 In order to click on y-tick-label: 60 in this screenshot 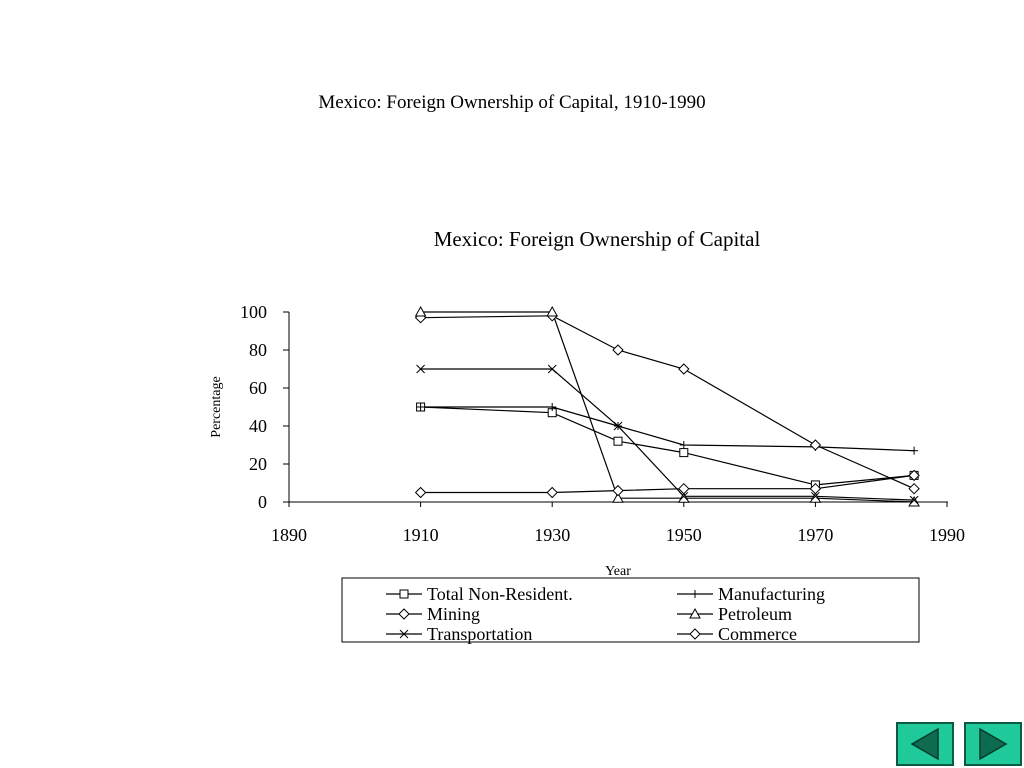, I will do `click(258, 388)`.